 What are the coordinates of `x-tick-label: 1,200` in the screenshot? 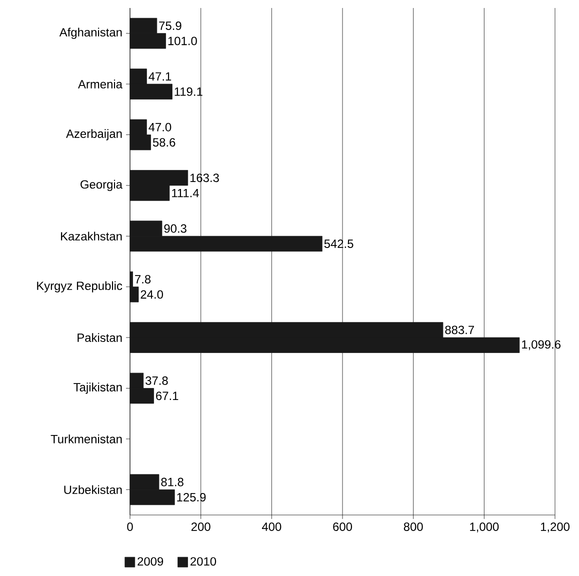 It's located at (555, 527).